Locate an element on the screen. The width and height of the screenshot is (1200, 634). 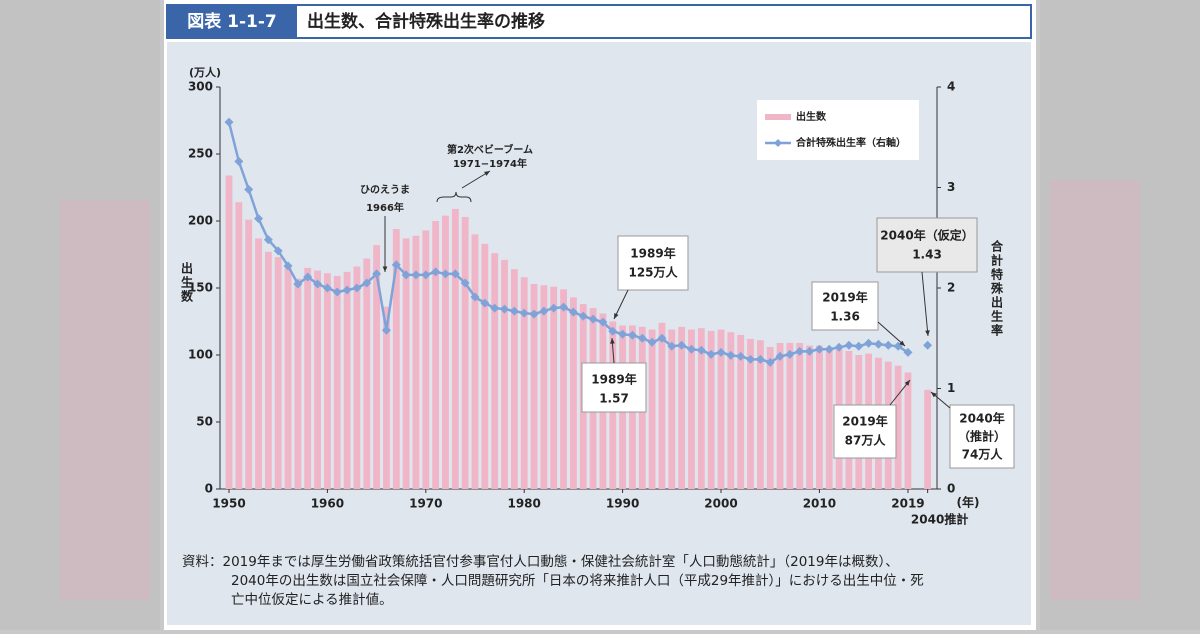
annotation: 1.43 is located at coordinates (927, 255).